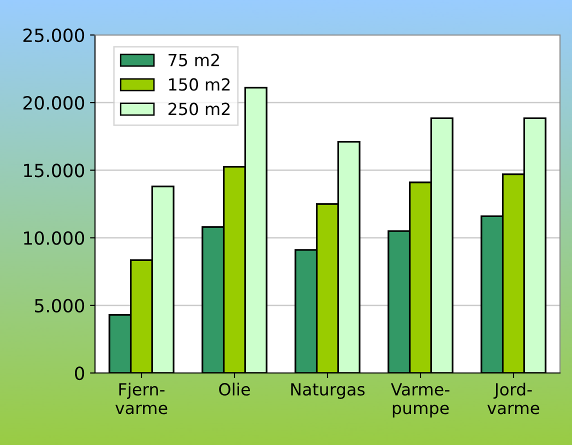  Describe the element at coordinates (199, 109) in the screenshot. I see `legend-label: 250 m2` at that location.